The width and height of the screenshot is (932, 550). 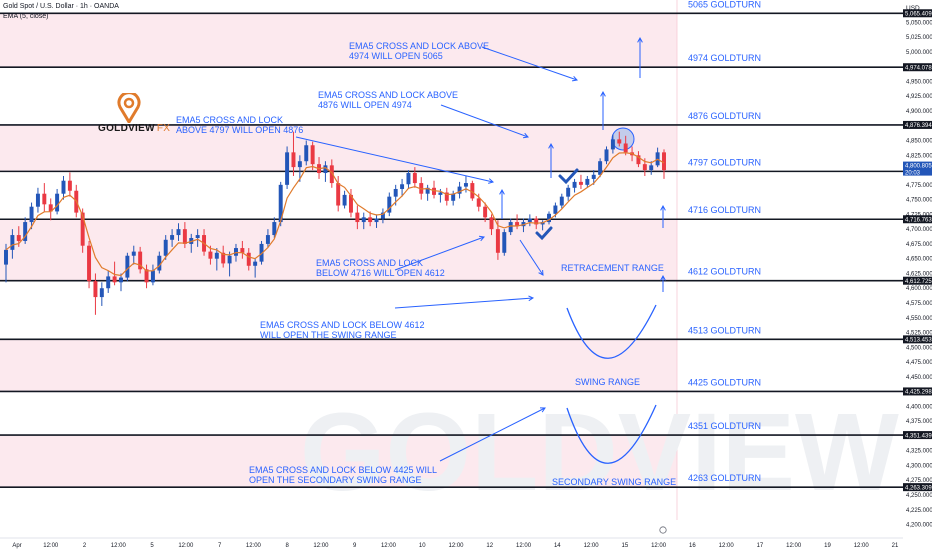 I want to click on time-tick-label: 21, so click(x=895, y=546).